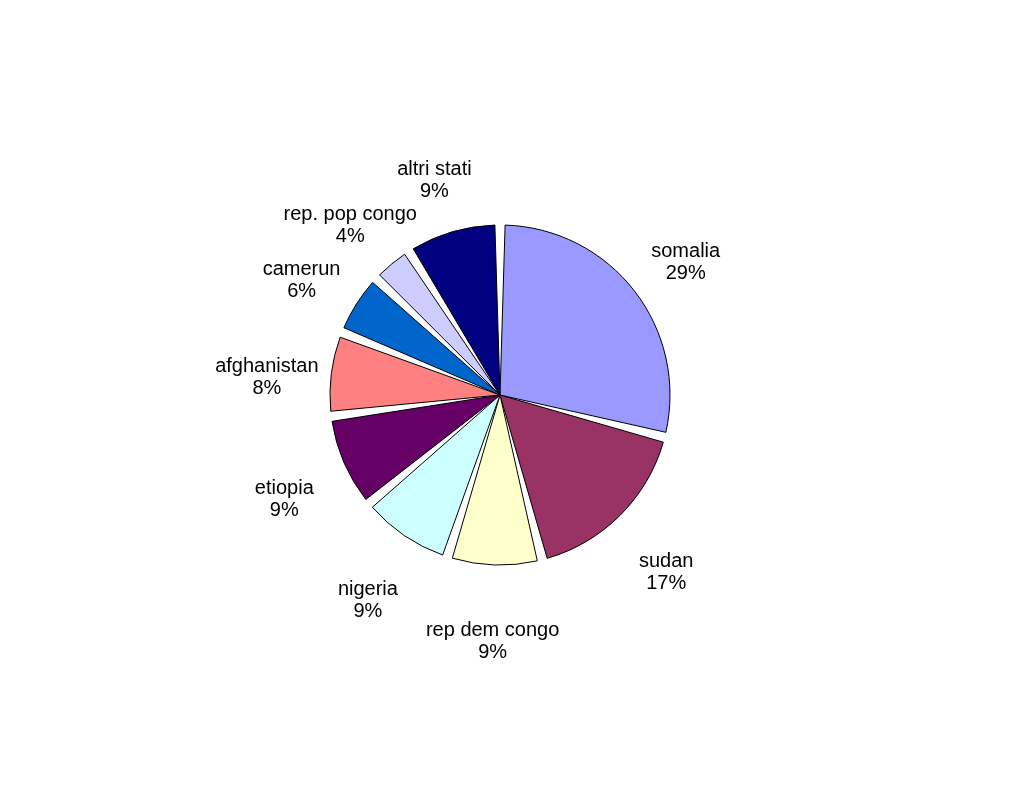  Describe the element at coordinates (284, 487) in the screenshot. I see `slice-label: etiopia` at that location.